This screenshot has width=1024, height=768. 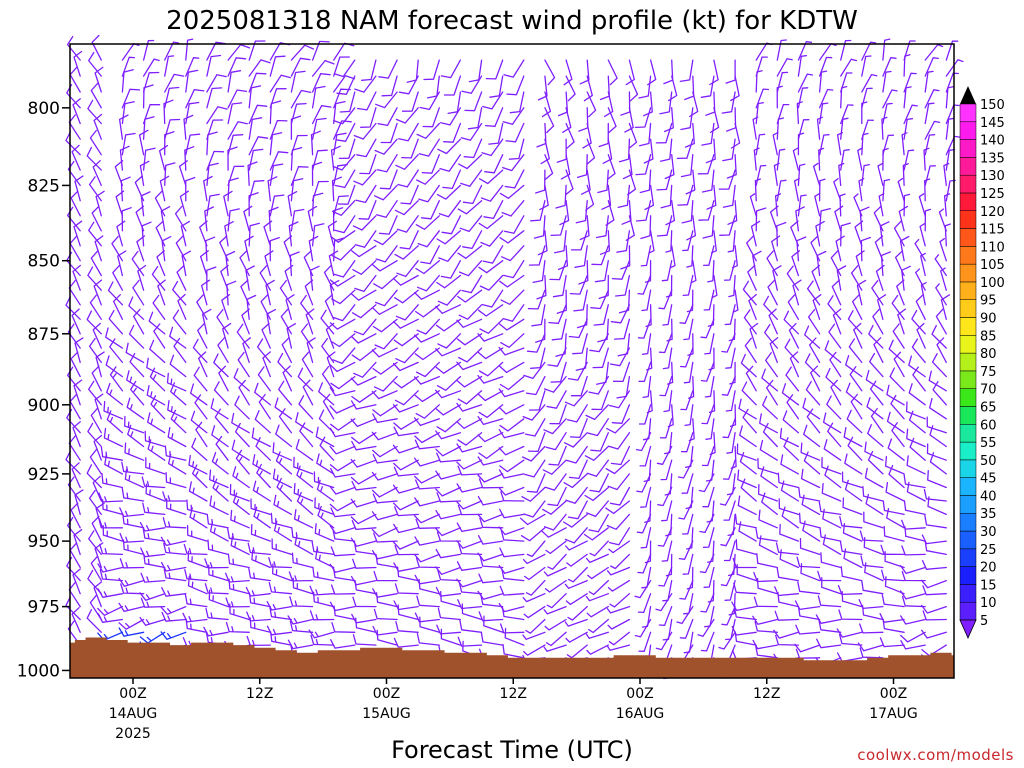 I want to click on y-tick-label: 900, so click(x=44, y=406).